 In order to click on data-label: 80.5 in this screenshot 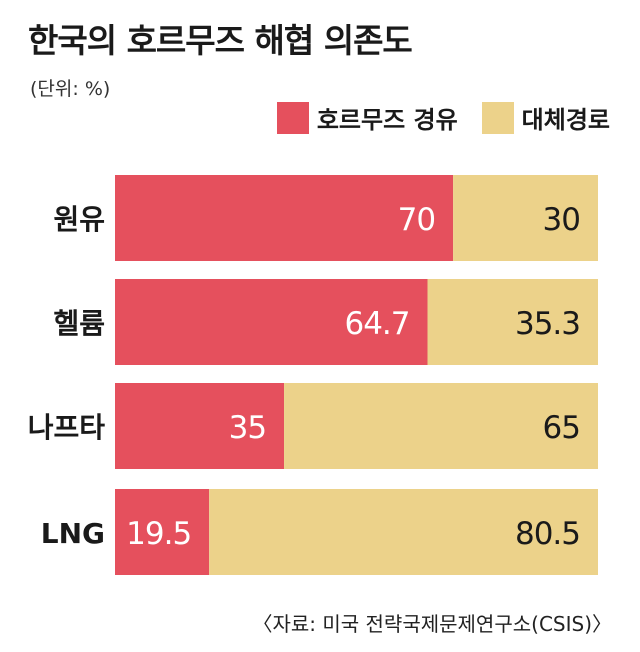, I will do `click(547, 534)`.